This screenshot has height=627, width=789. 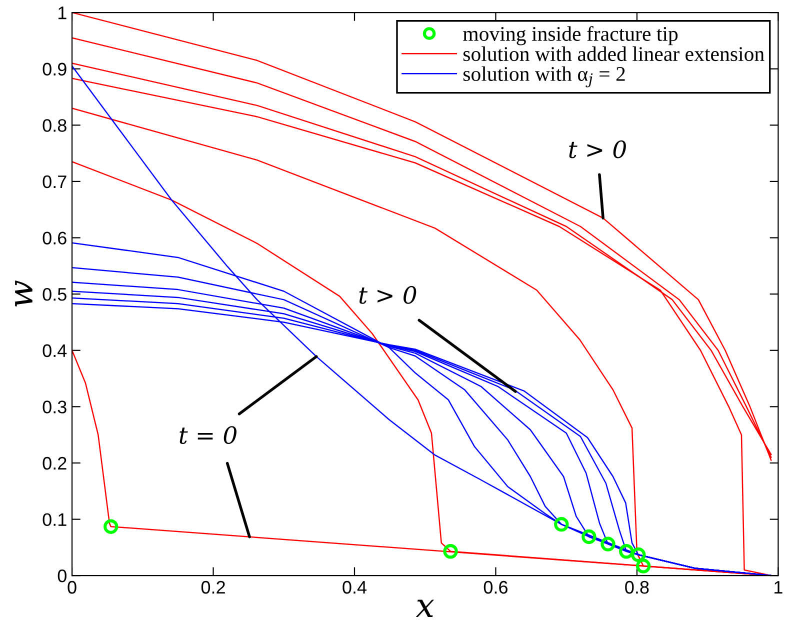 What do you see at coordinates (54, 238) in the screenshot?
I see `y-tick-label: 0.6` at bounding box center [54, 238].